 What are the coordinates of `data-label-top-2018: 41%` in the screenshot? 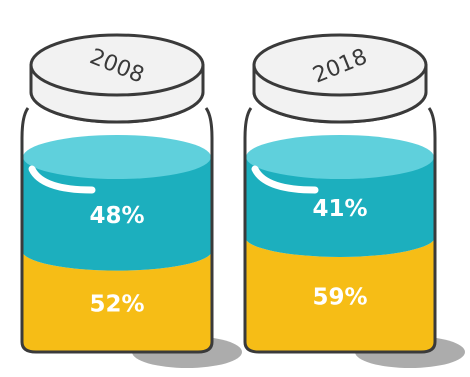 It's located at (339, 209).